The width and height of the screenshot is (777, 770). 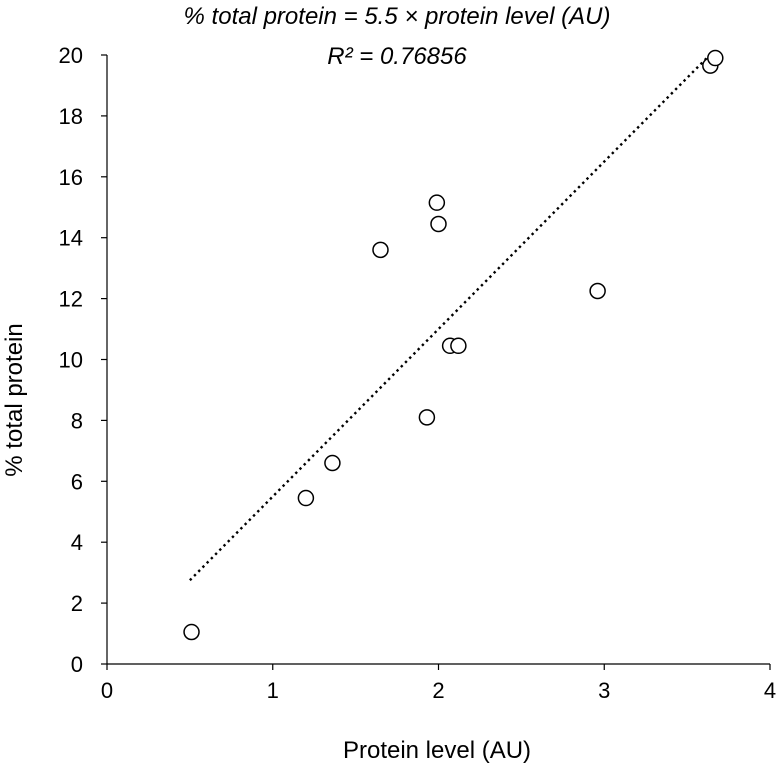 What do you see at coordinates (71, 116) in the screenshot?
I see `y-tick-label: 18` at bounding box center [71, 116].